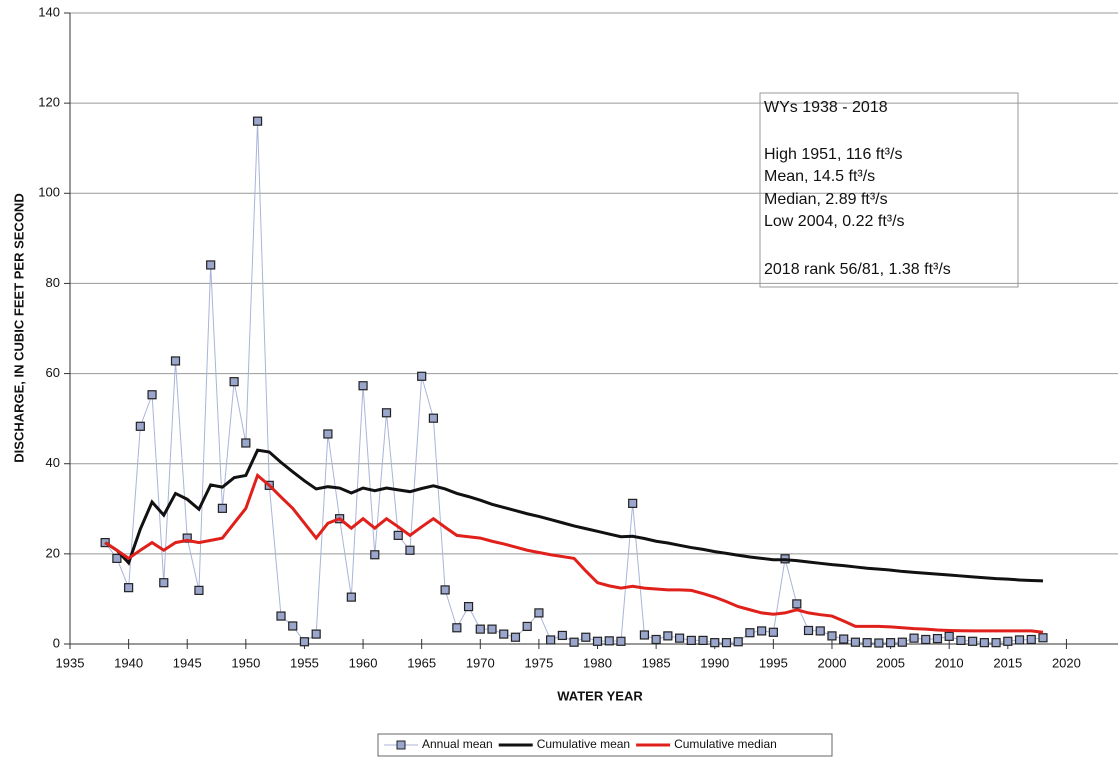  Describe the element at coordinates (597, 662) in the screenshot. I see `x-tick-label: 1980` at that location.